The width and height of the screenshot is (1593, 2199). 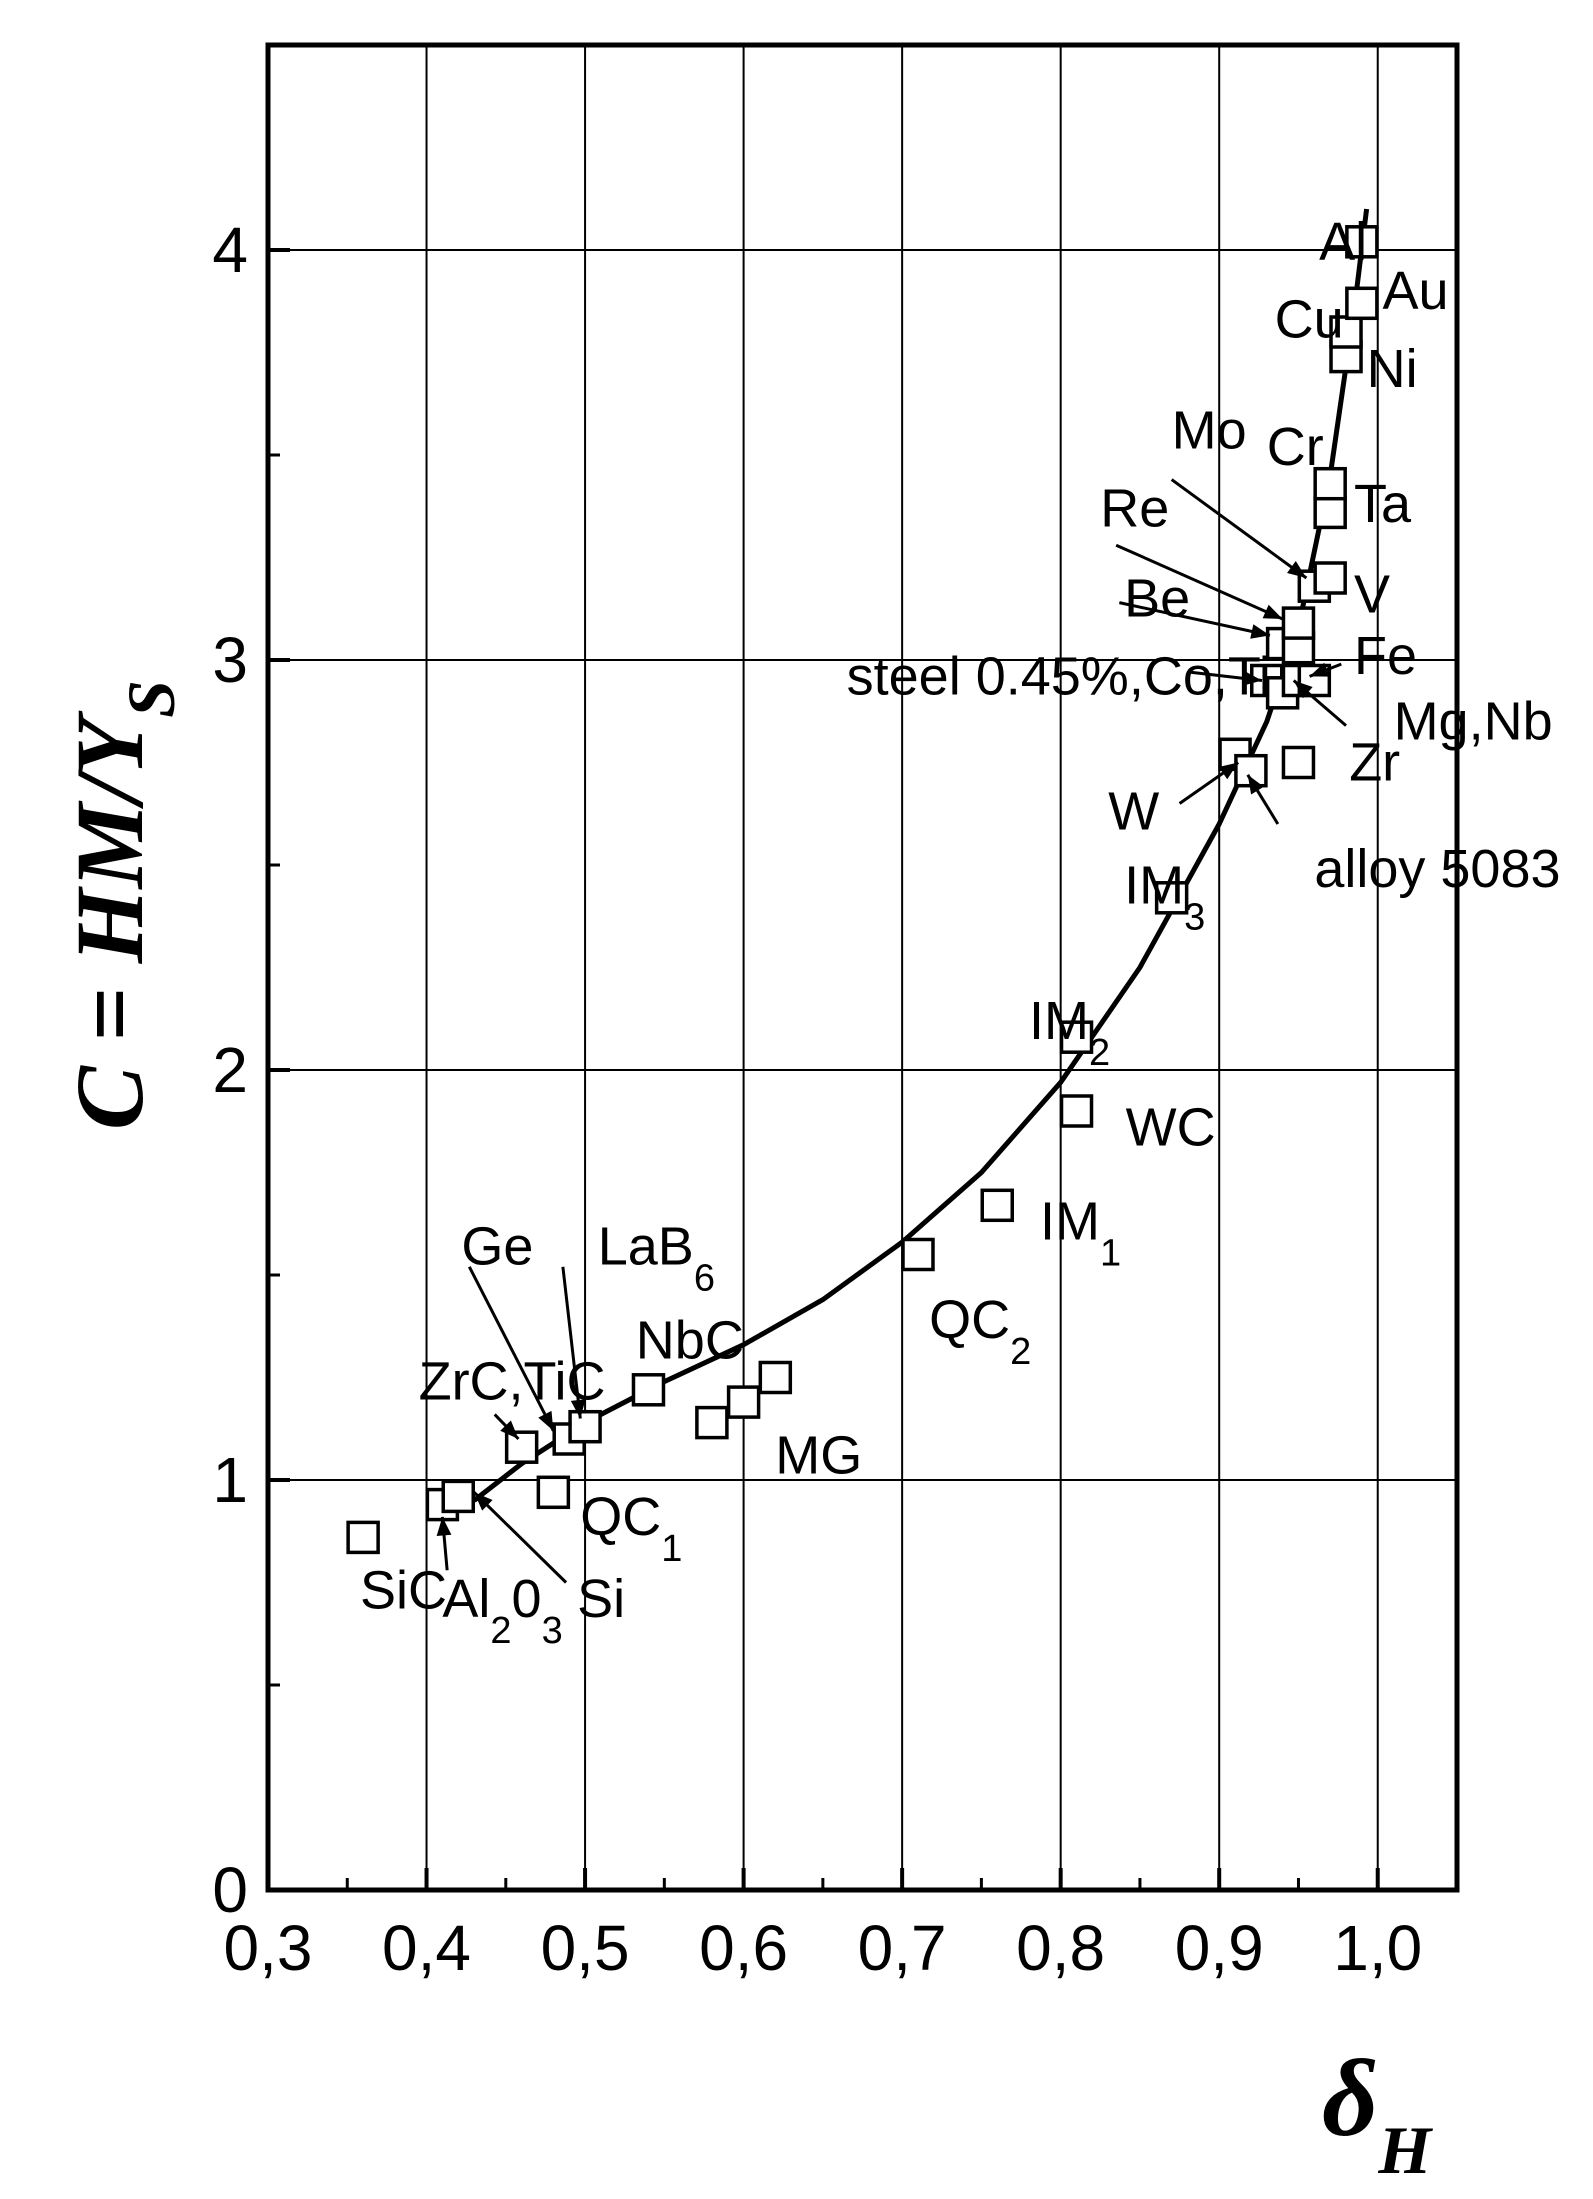 I want to click on y-axis-label: C = HM/YS, so click(x=122, y=905).